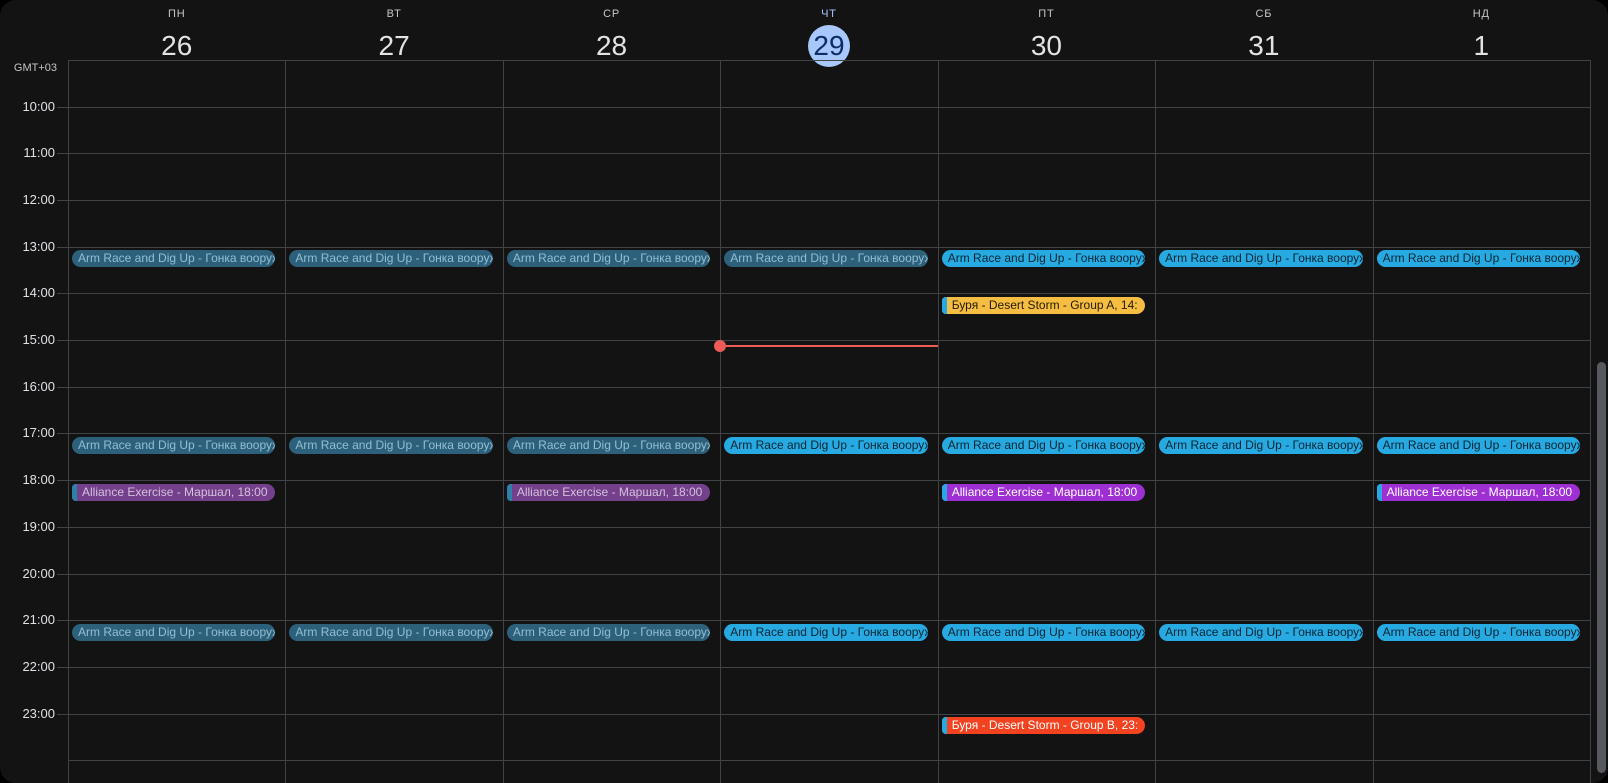  I want to click on day-name: СБ, so click(1264, 14).